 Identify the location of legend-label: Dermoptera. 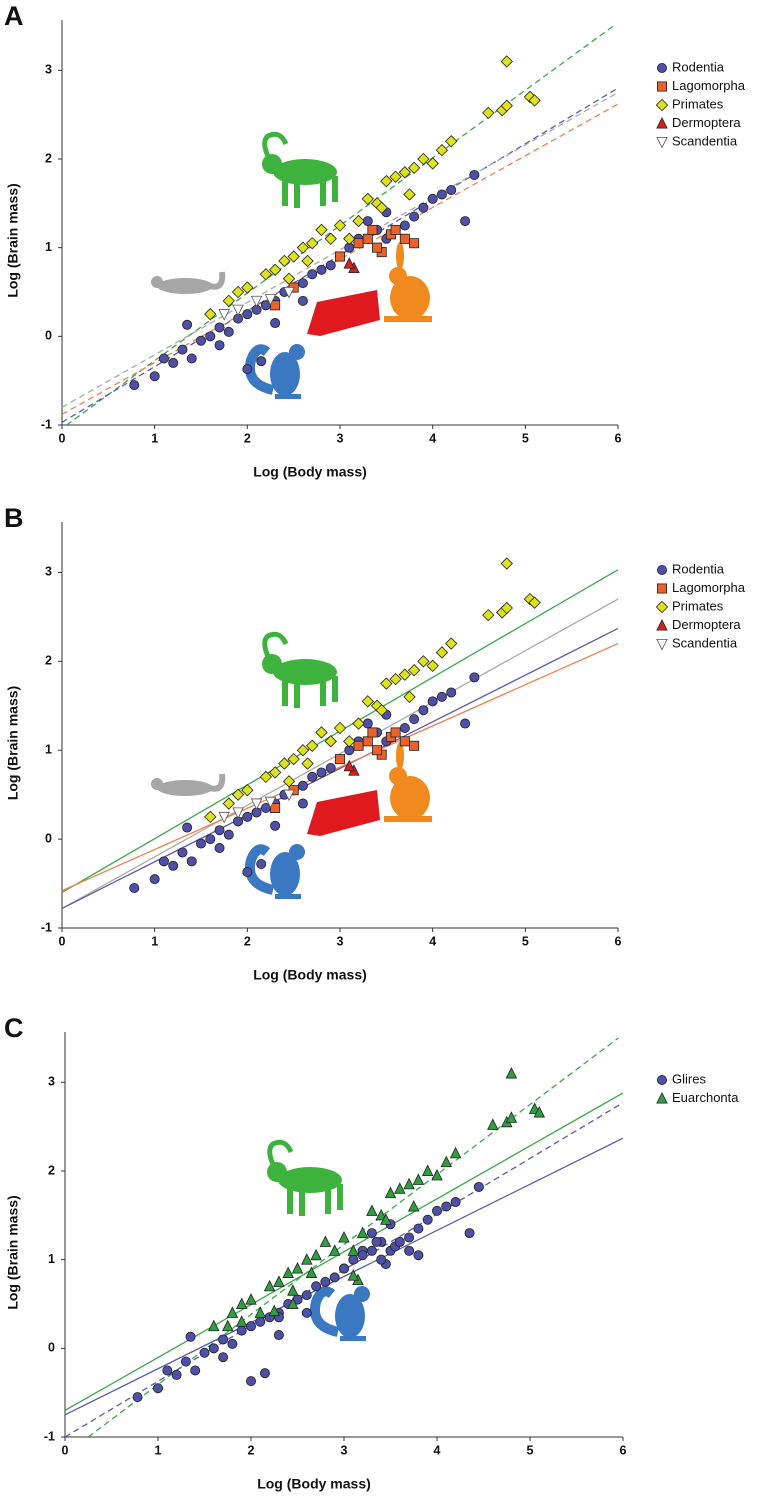
(706, 122).